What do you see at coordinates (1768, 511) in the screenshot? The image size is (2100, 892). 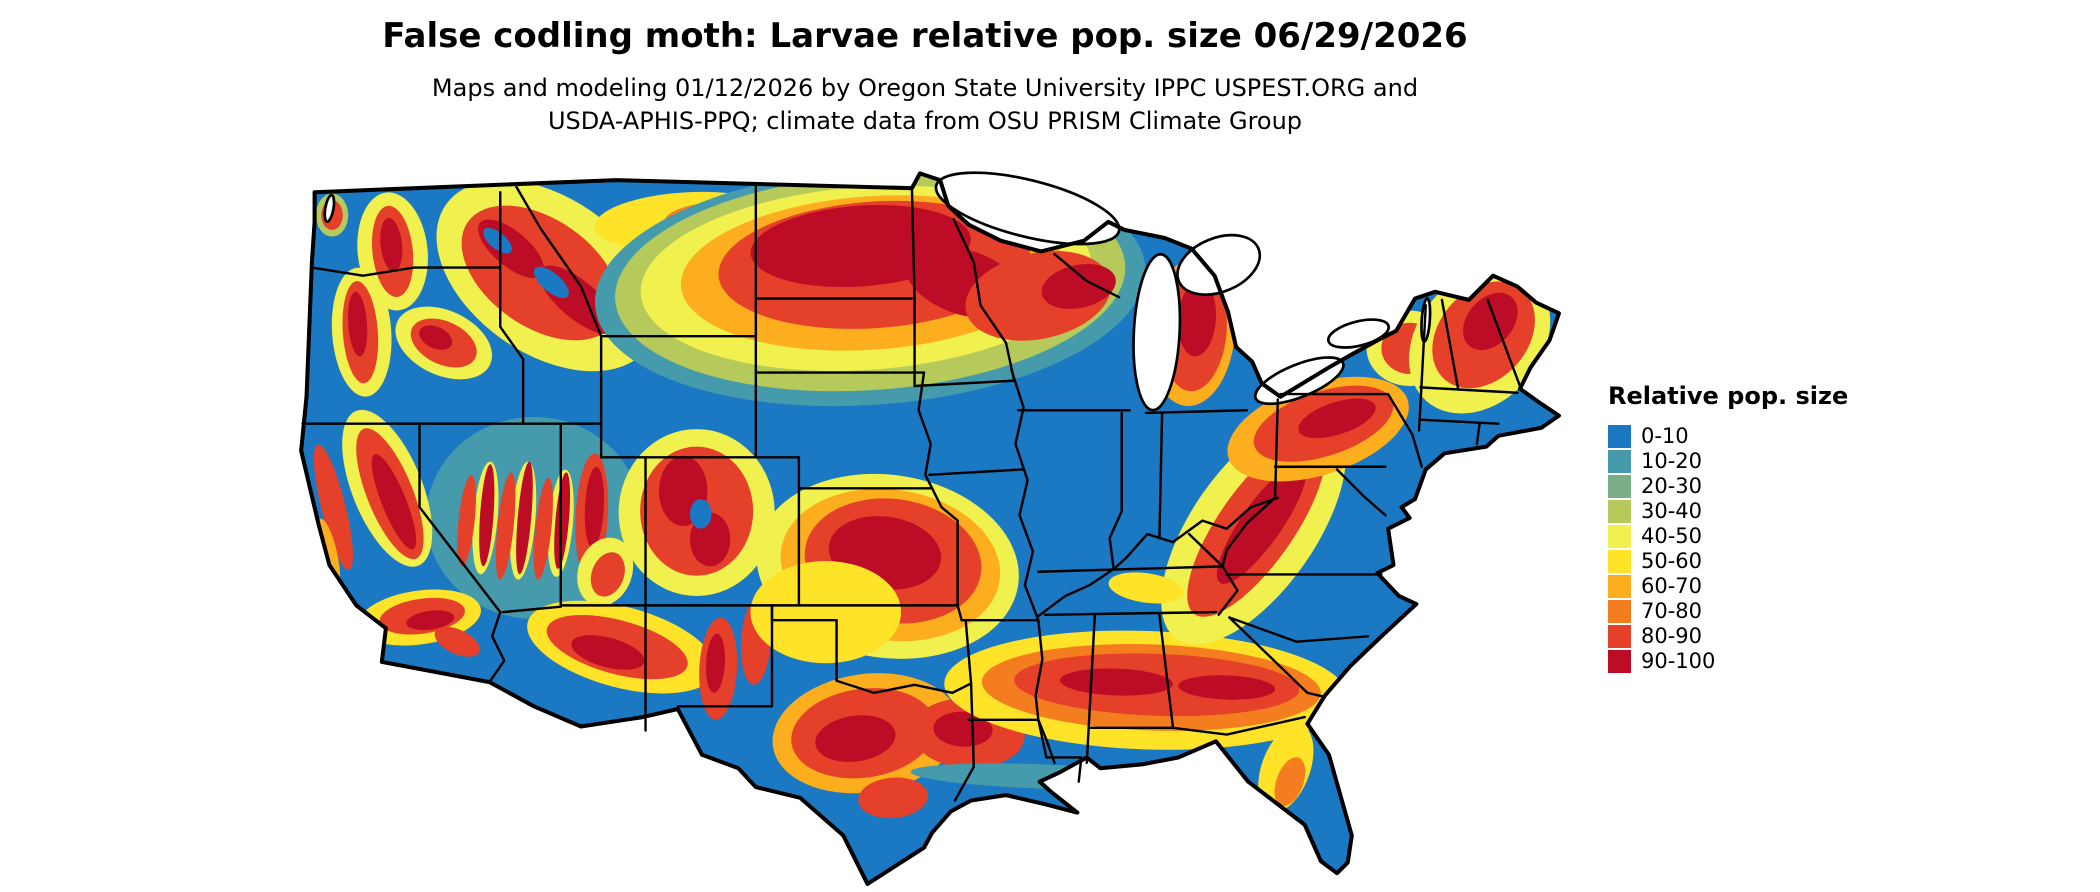 I see `legend-item: 30-40` at bounding box center [1768, 511].